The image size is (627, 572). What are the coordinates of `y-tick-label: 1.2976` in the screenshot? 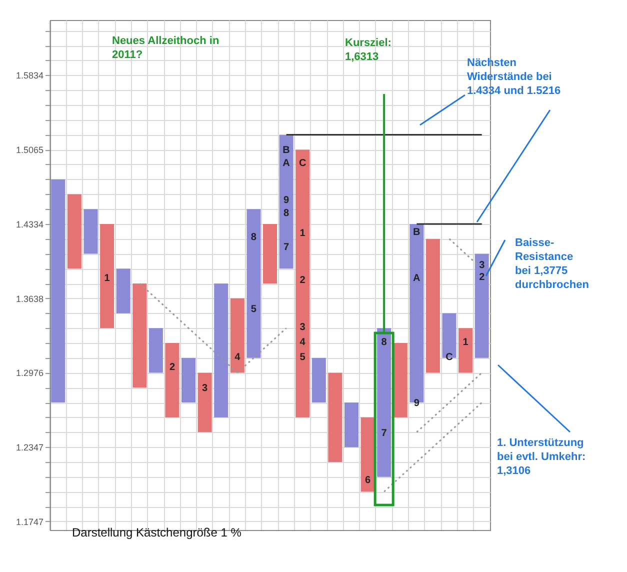 It's located at (30, 373).